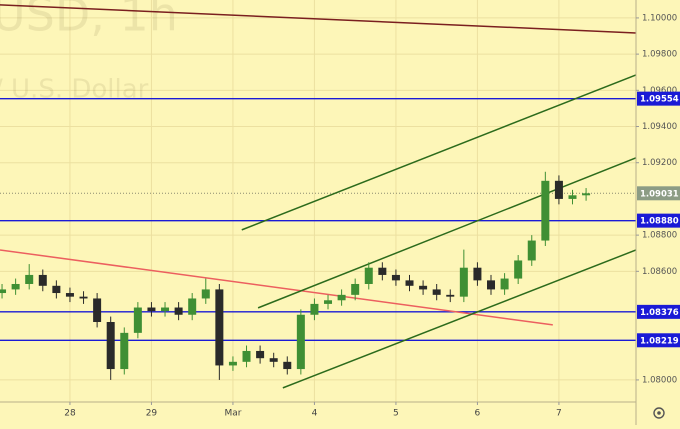 This screenshot has width=680, height=429. What do you see at coordinates (315, 414) in the screenshot?
I see `x-tick-label: 4` at bounding box center [315, 414].